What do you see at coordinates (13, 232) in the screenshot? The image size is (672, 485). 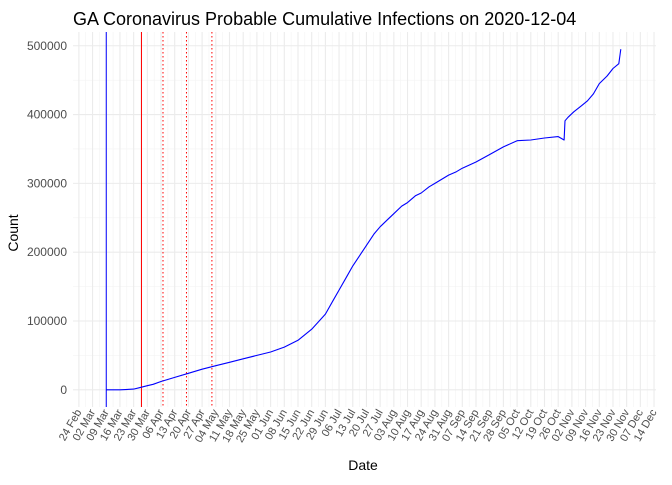 I see `y-axis-title: Count` at bounding box center [13, 232].